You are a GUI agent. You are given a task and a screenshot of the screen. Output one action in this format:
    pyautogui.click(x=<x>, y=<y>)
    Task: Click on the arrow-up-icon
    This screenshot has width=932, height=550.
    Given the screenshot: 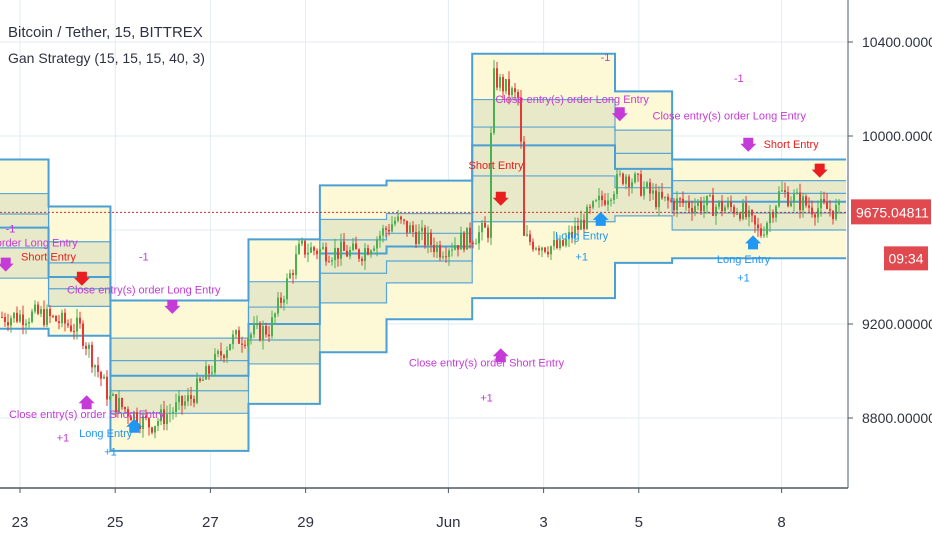 What is the action you would take?
    pyautogui.click(x=86, y=402)
    